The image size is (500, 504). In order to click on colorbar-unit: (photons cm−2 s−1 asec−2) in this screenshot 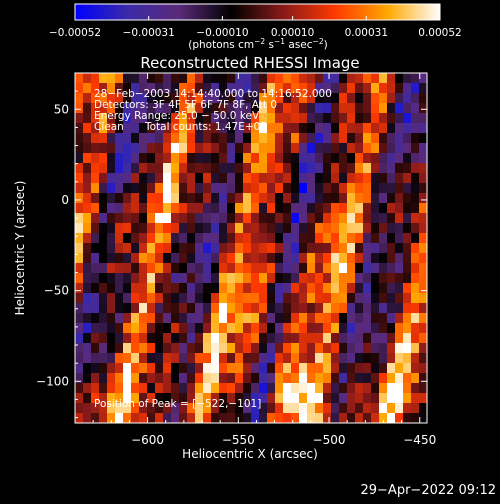, I will do `click(257, 44)`.